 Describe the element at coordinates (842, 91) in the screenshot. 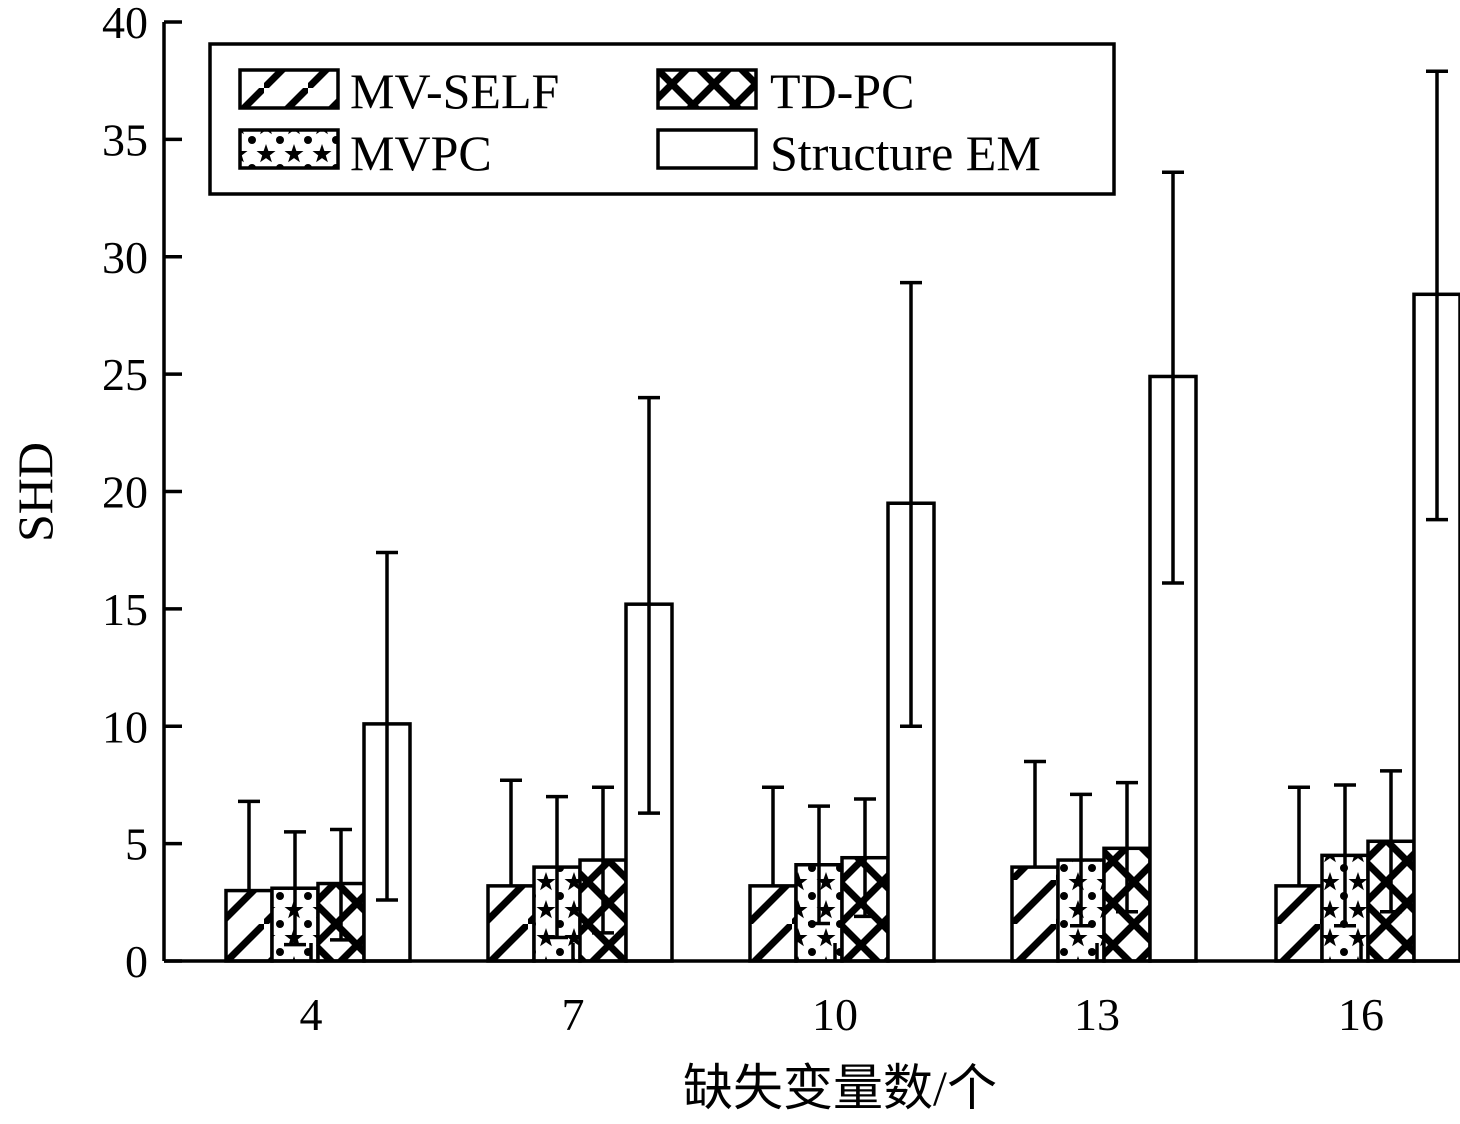

I see `legend-label-td-pc: TD-PC` at that location.